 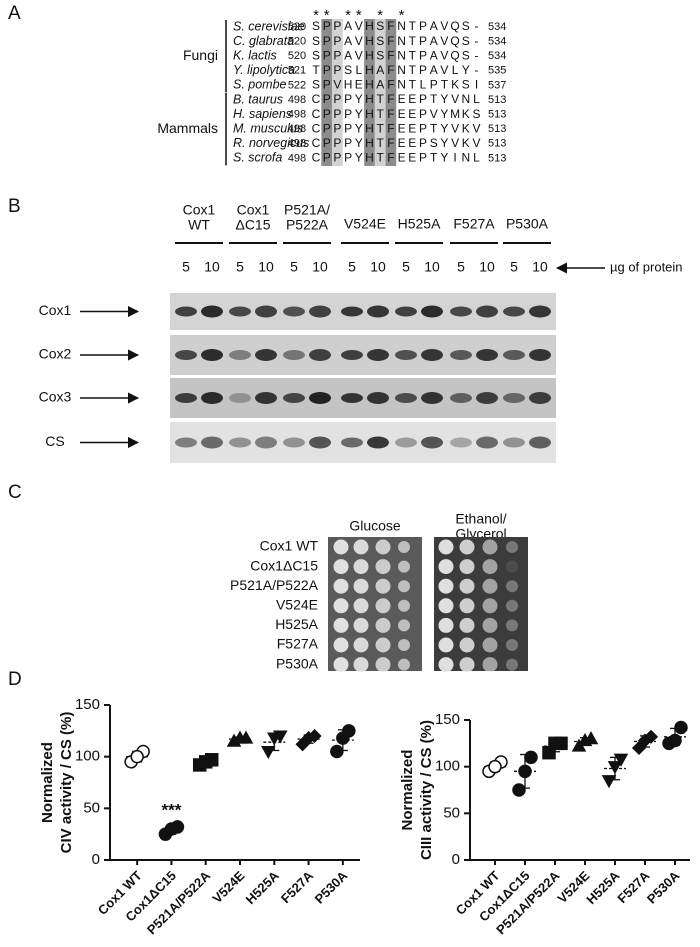 What do you see at coordinates (199, 225) in the screenshot?
I see `lane-label: WT` at bounding box center [199, 225].